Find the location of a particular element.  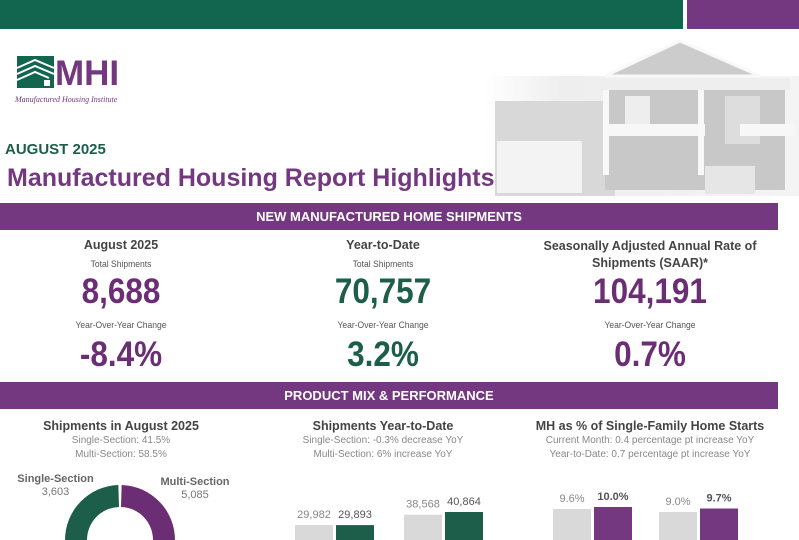

panel-heading: Shipments in August 2025 is located at coordinates (121, 426).